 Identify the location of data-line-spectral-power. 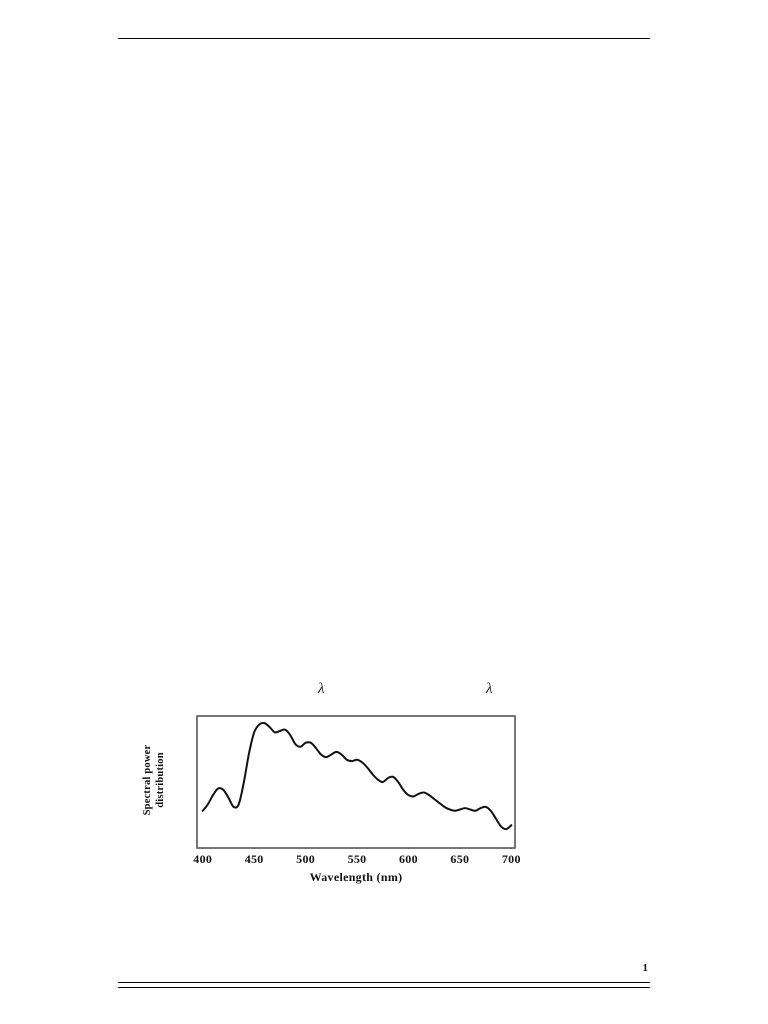
(357, 776).